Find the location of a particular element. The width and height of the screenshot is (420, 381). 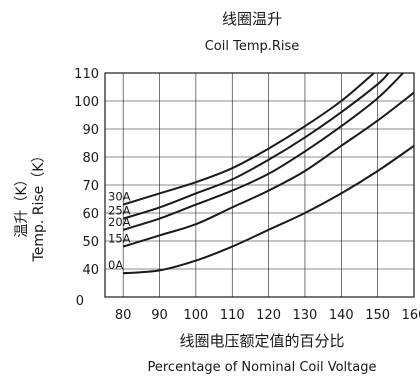

y-tick-label: 80 is located at coordinates (90, 158).